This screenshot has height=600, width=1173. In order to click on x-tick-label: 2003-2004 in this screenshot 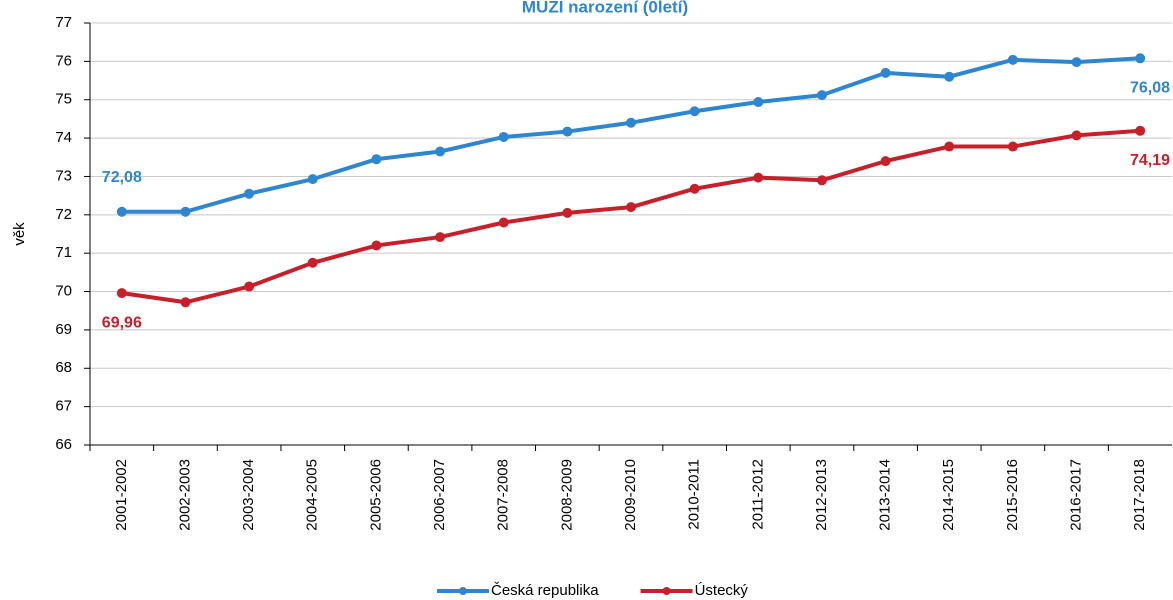, I will do `click(248, 495)`.